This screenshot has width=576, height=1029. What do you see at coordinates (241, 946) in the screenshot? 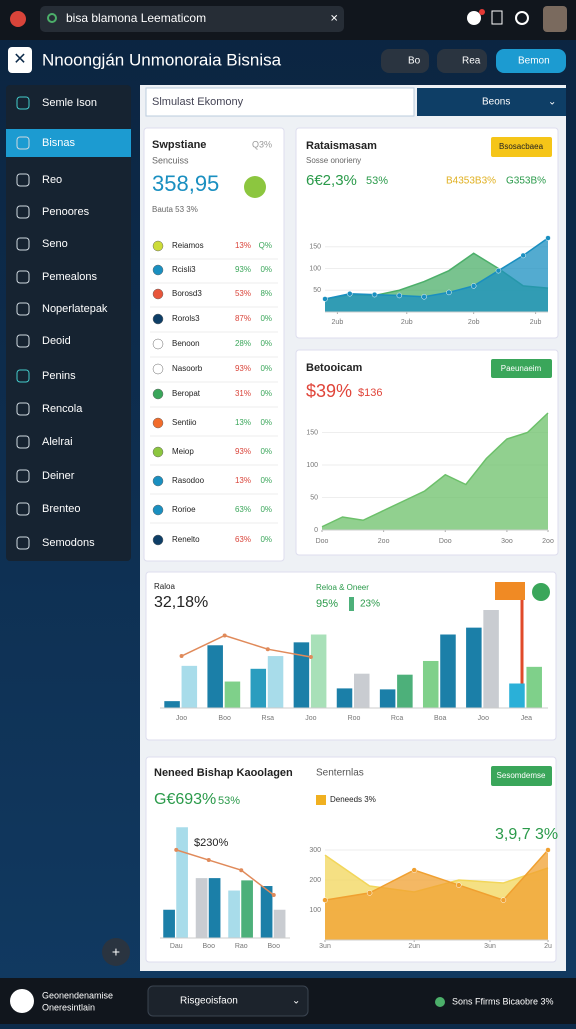
I see `x-tick-label: Rao` at bounding box center [241, 946].